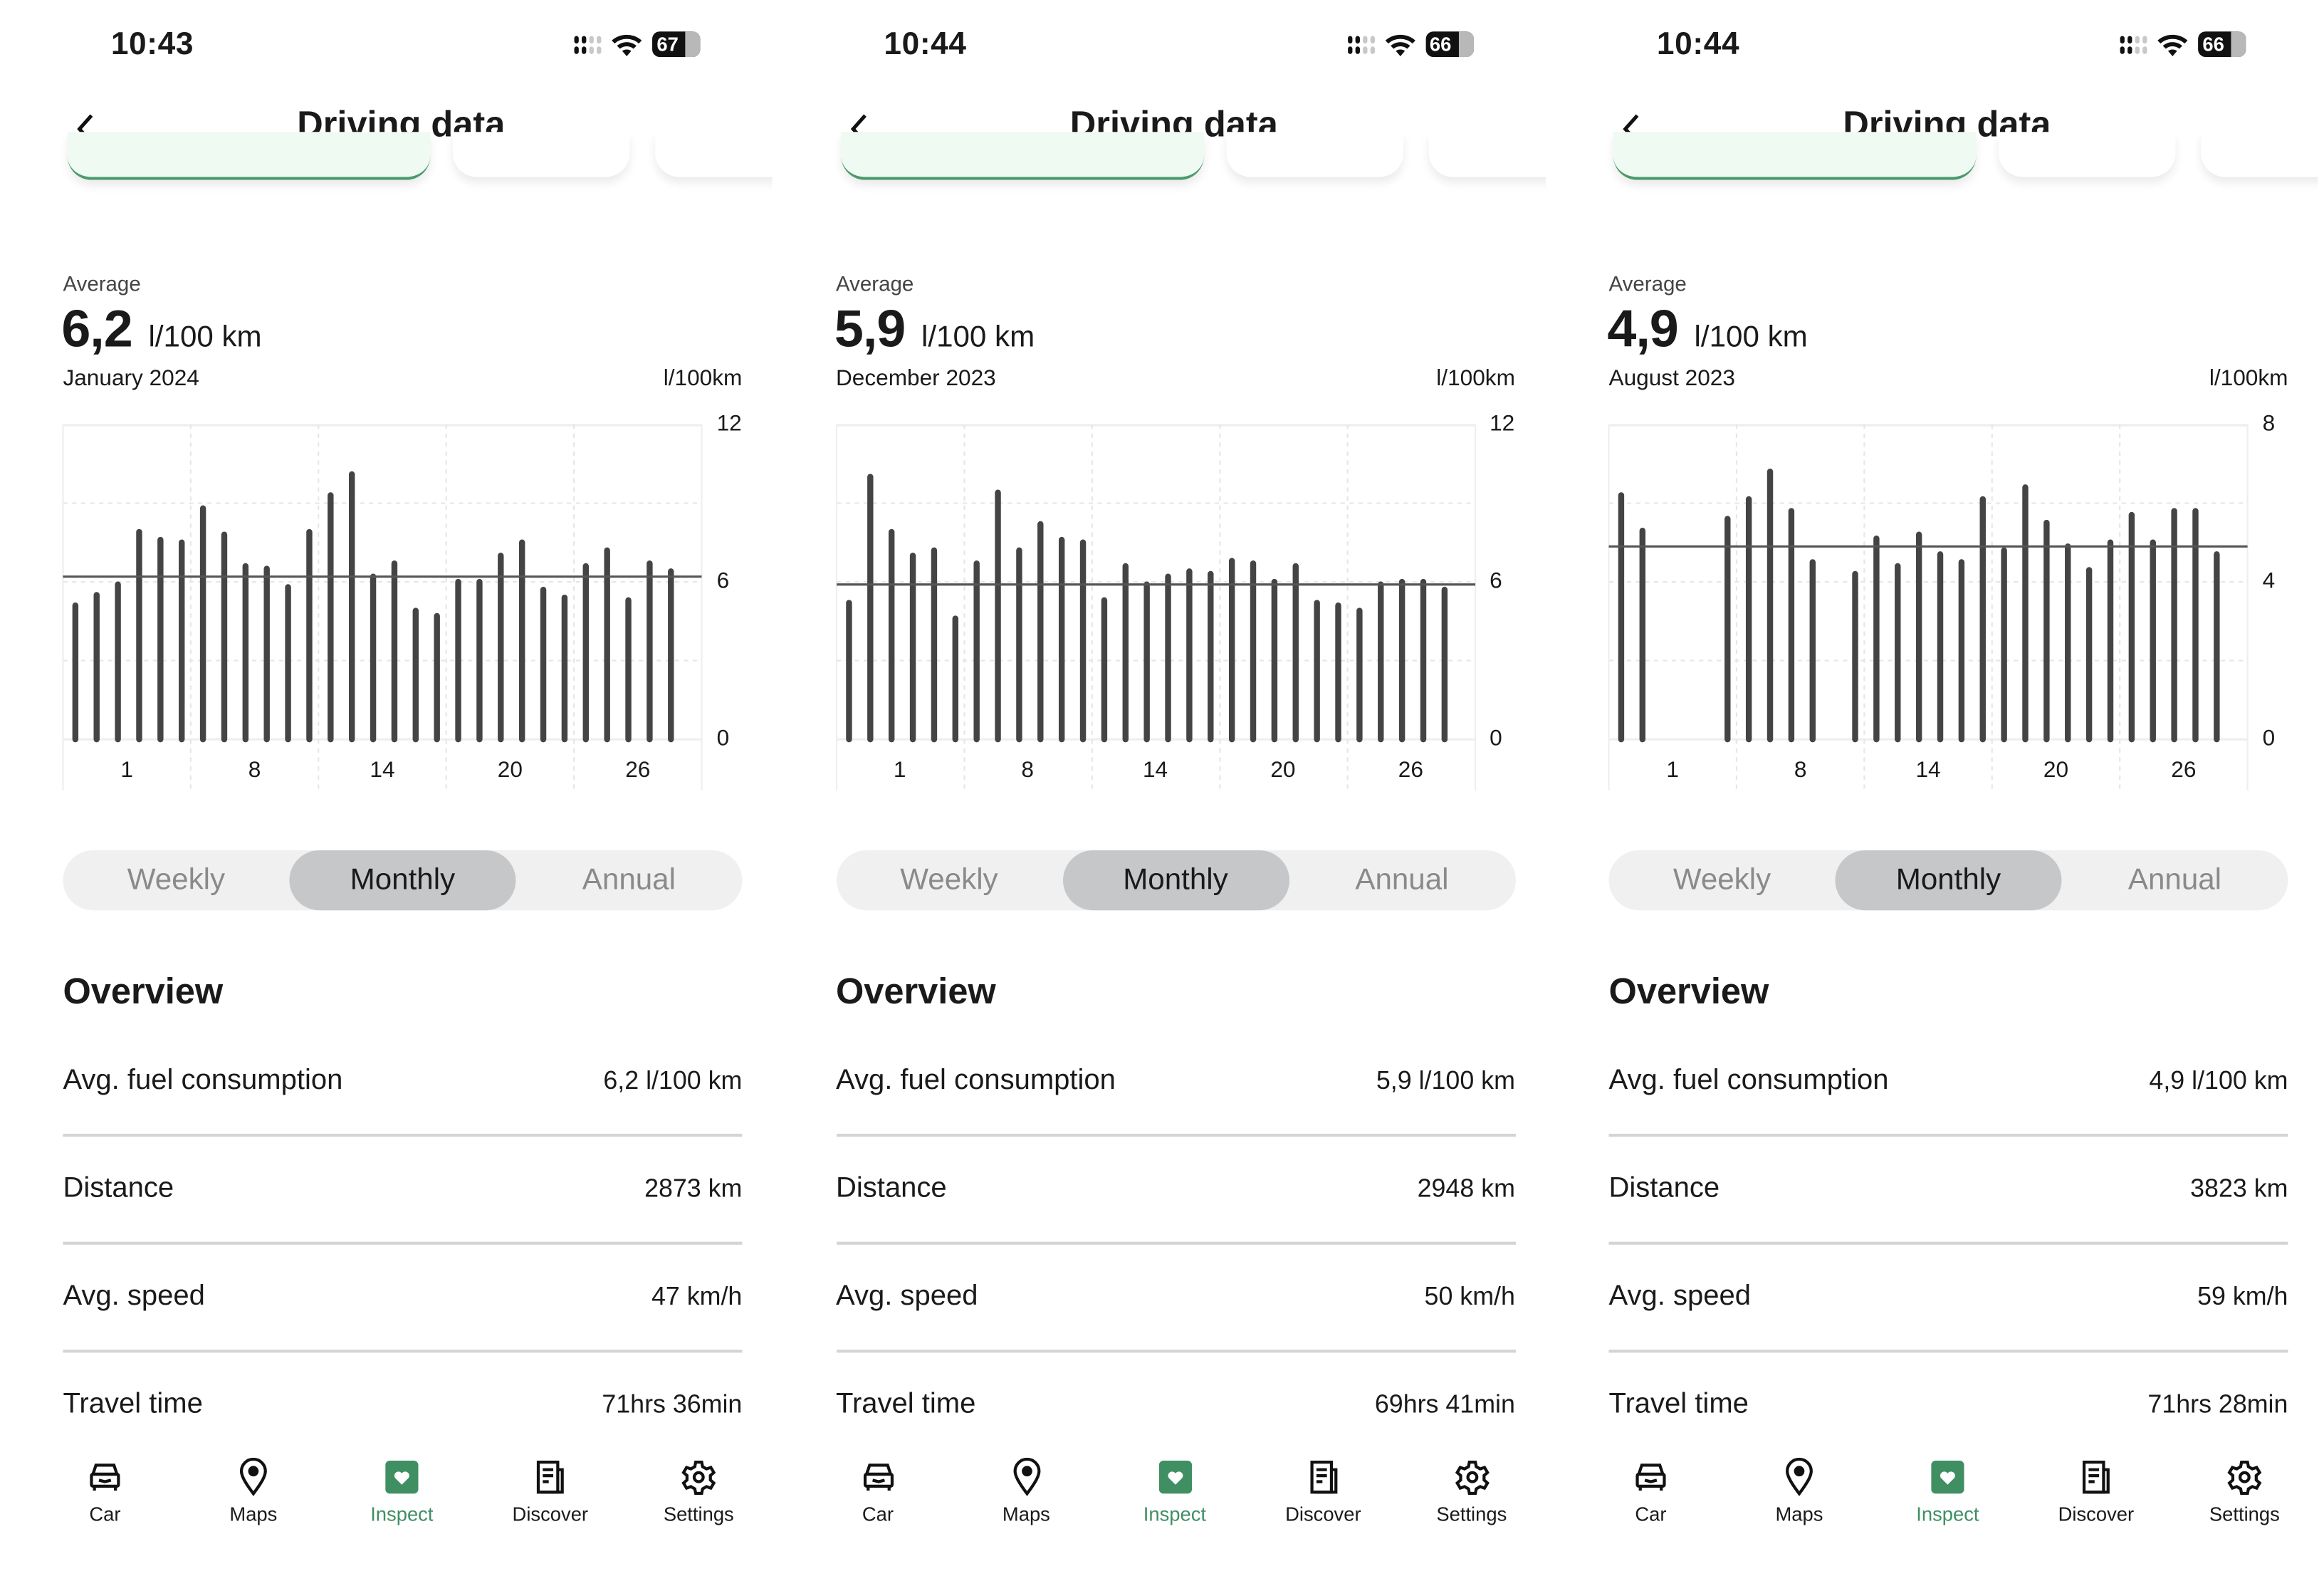 The height and width of the screenshot is (1581, 2324). I want to click on average-unit: l/100 km, so click(1751, 337).